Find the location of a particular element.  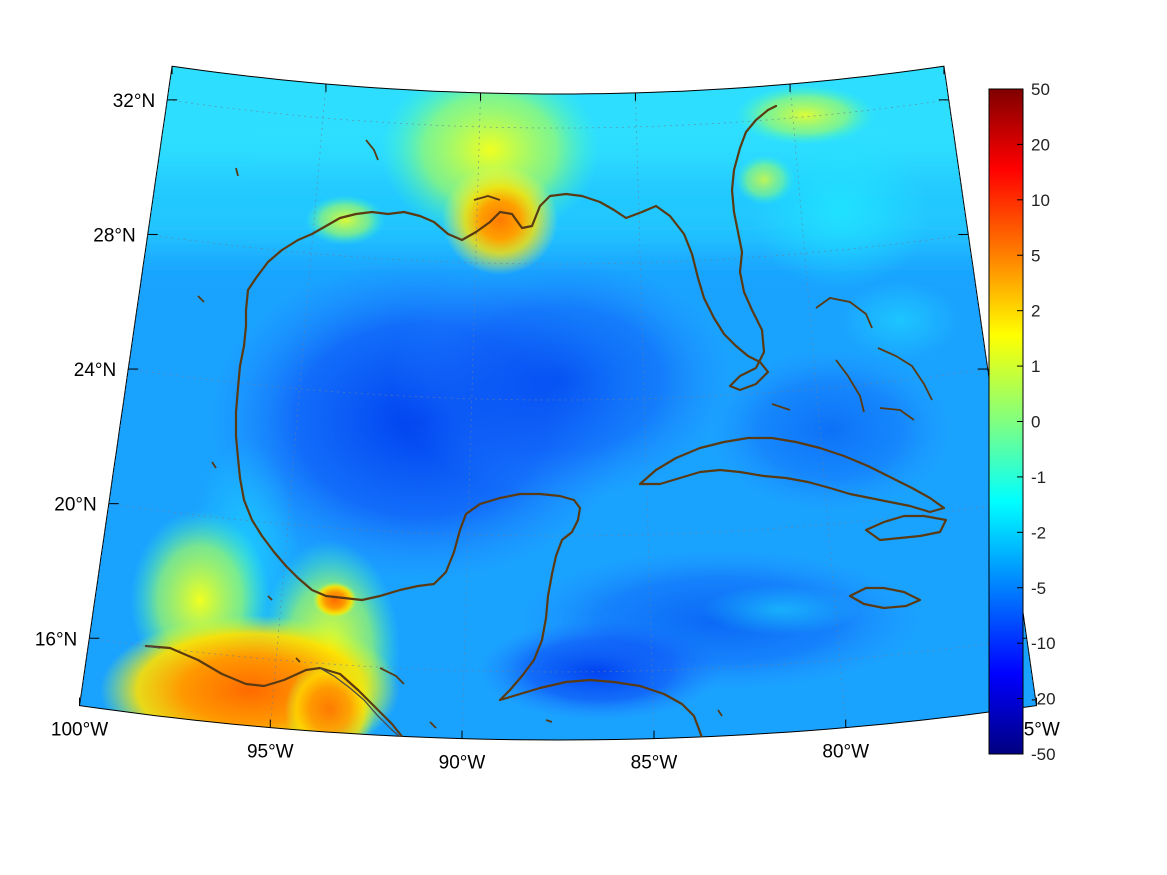

lon-tick-label: 80°W is located at coordinates (845, 752).